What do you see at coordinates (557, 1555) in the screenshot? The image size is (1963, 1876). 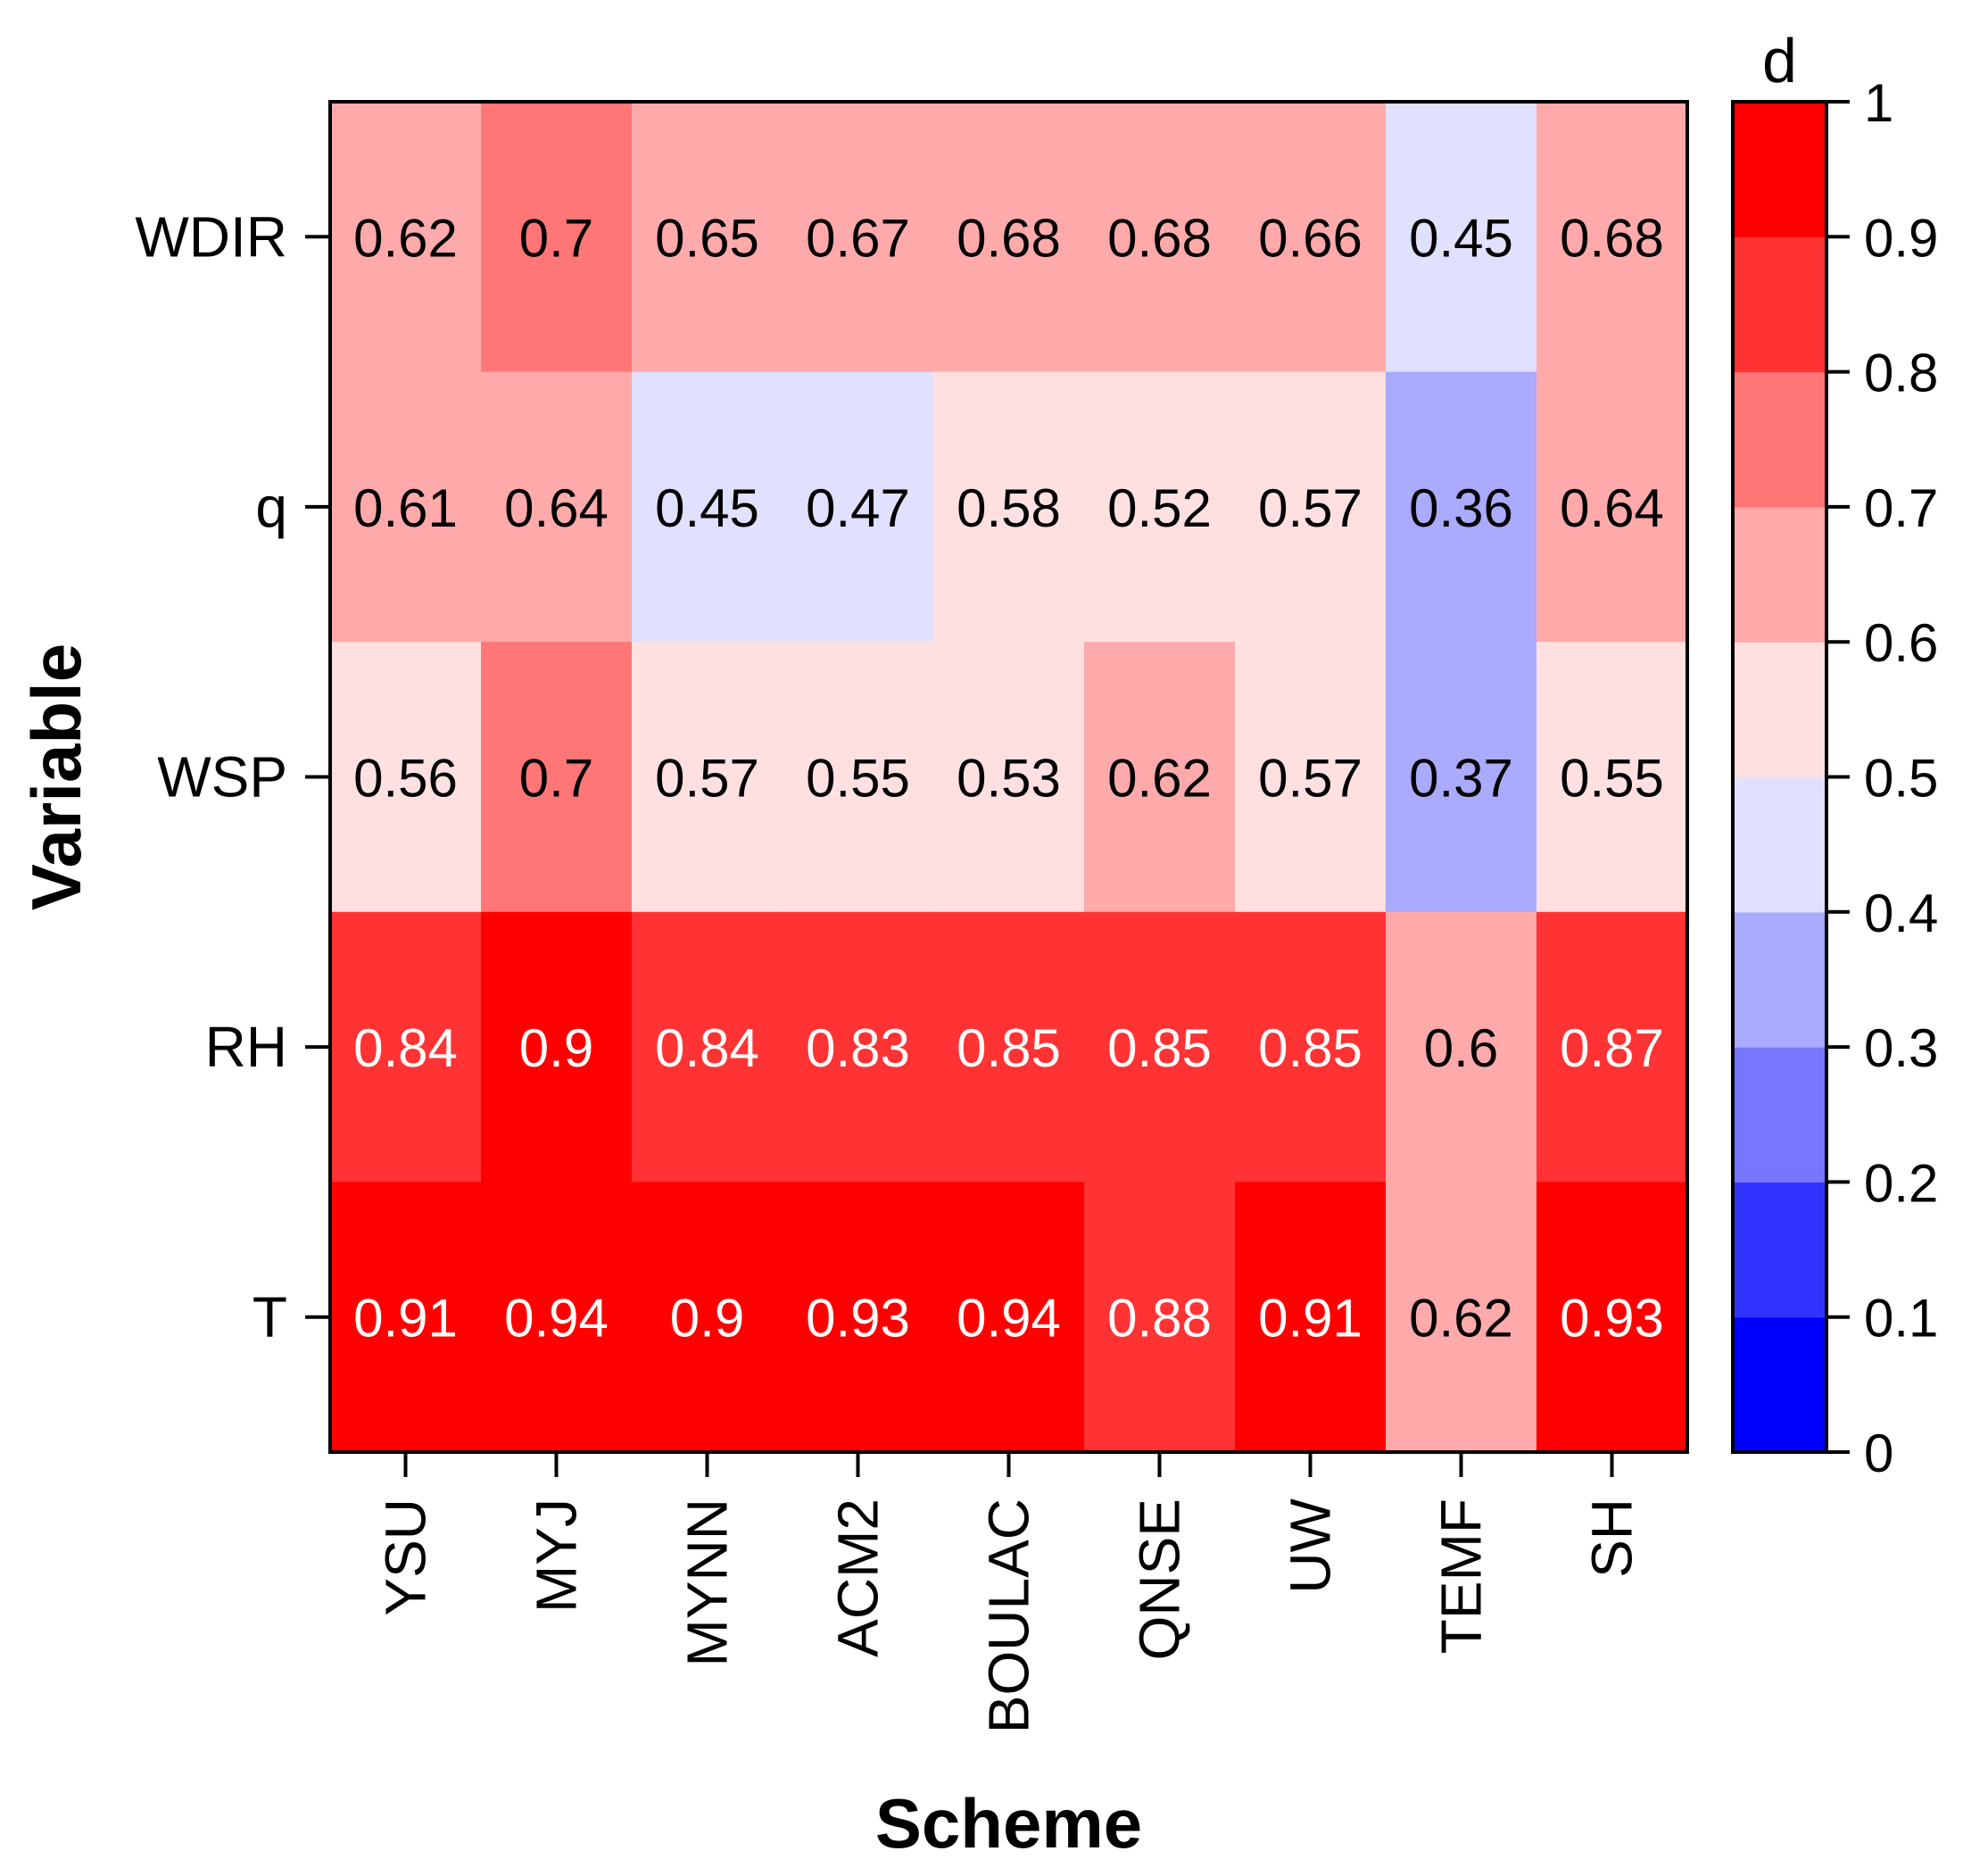 I see `x-tick-label: MYJ` at bounding box center [557, 1555].